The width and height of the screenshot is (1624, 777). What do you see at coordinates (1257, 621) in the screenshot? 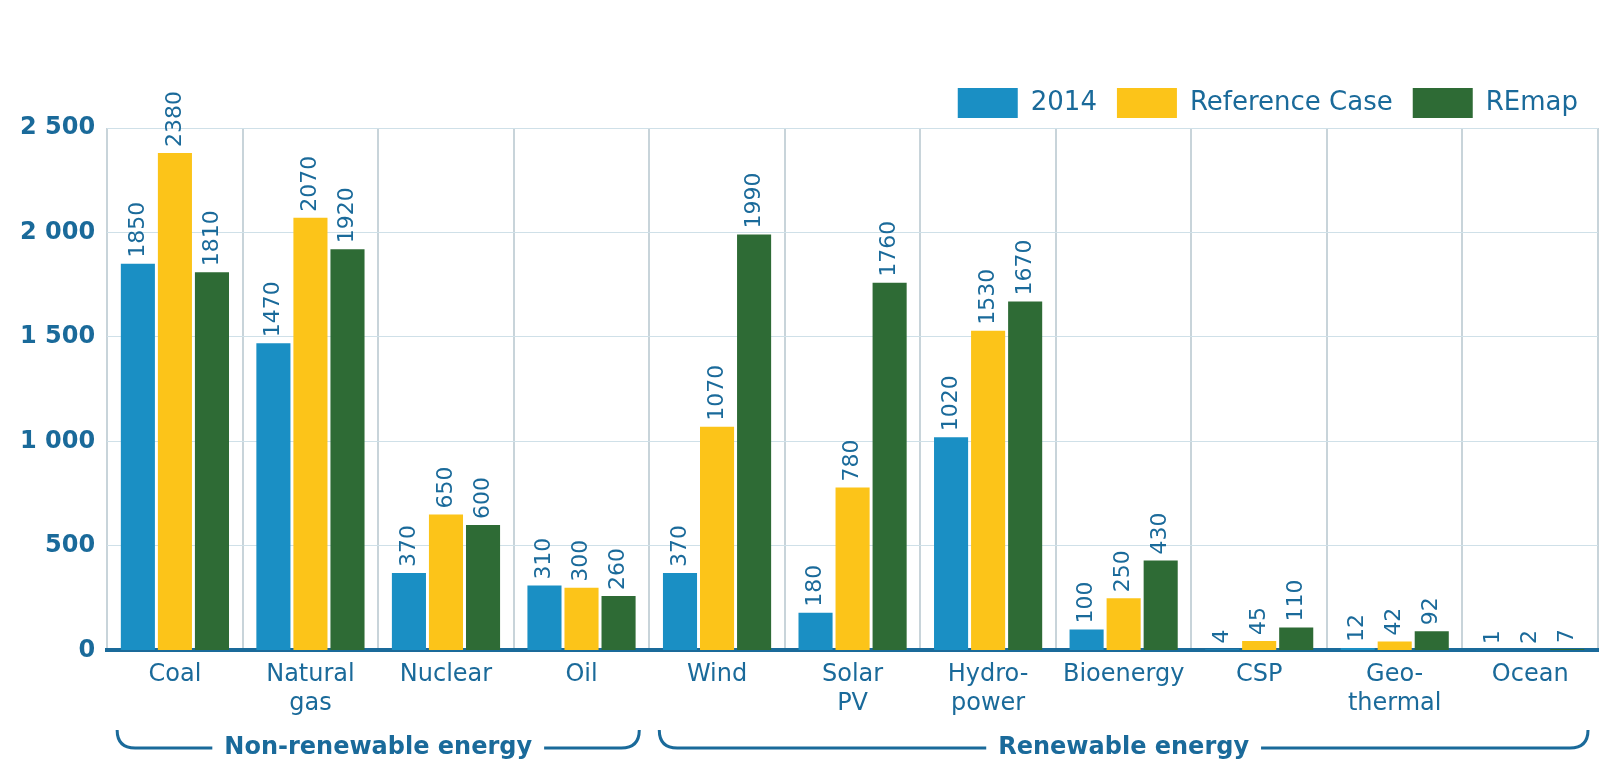
I see `data-label: 45` at bounding box center [1257, 621].